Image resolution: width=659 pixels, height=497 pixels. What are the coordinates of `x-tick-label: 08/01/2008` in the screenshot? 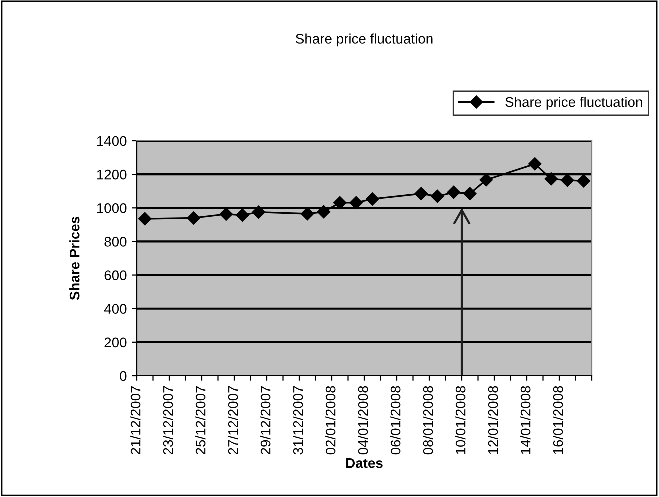 It's located at (428, 420).